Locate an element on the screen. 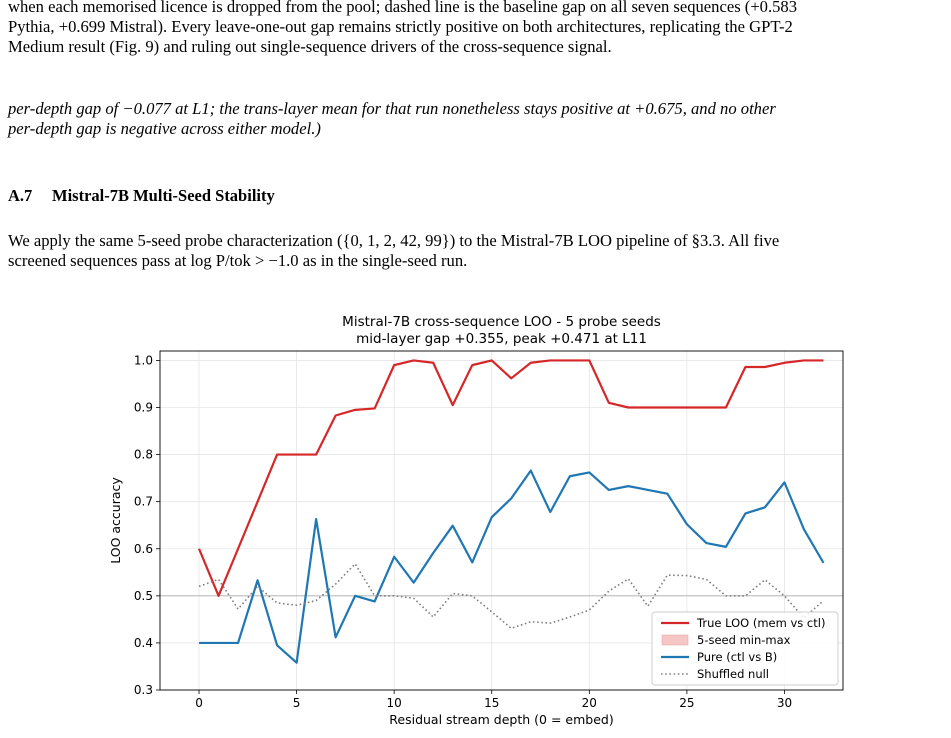 This screenshot has width=951, height=738. x-tick-label: 25 is located at coordinates (686, 703).